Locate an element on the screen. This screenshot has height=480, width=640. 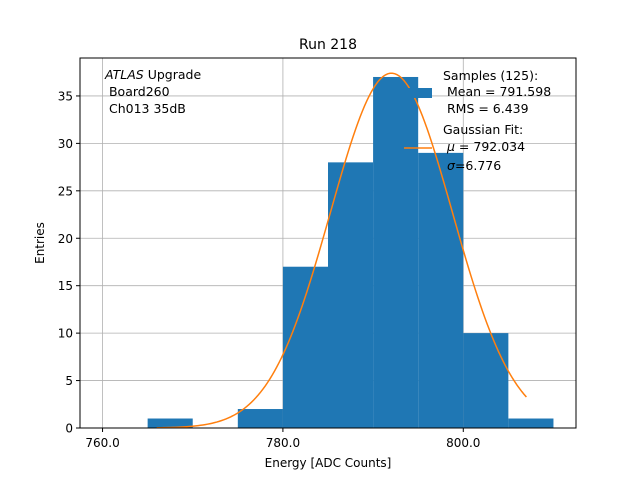
legend-fit-mu: μ = 792.034 is located at coordinates (485, 146).